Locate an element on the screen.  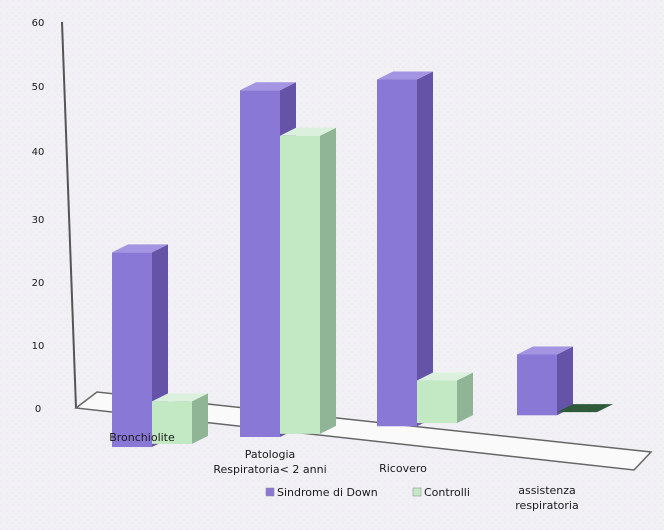
bar-controlli-2-top is located at coordinates (445, 376).